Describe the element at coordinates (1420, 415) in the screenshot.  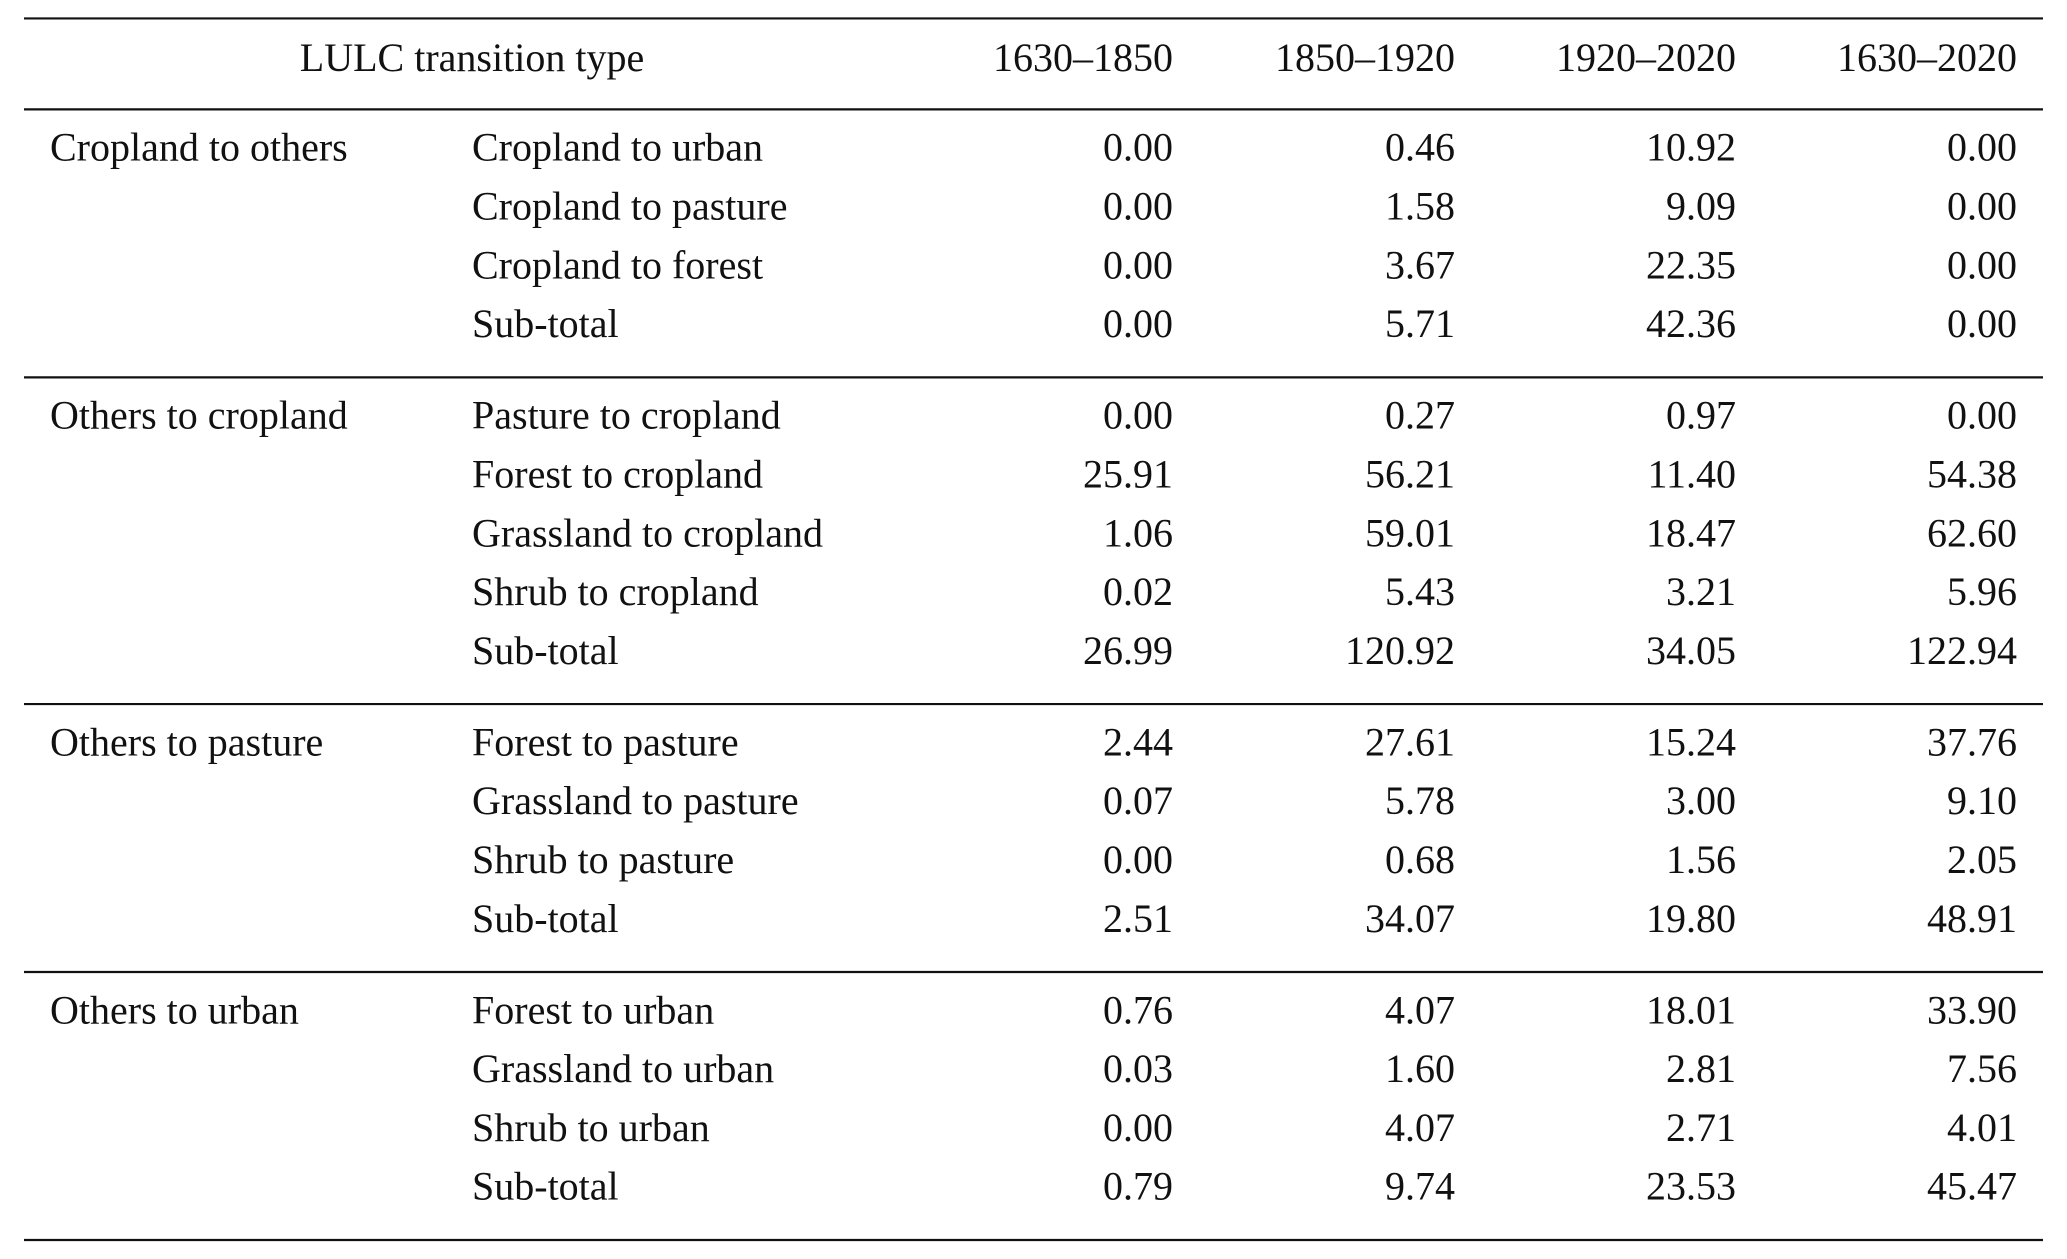
I see `cell-value: 0.27` at that location.